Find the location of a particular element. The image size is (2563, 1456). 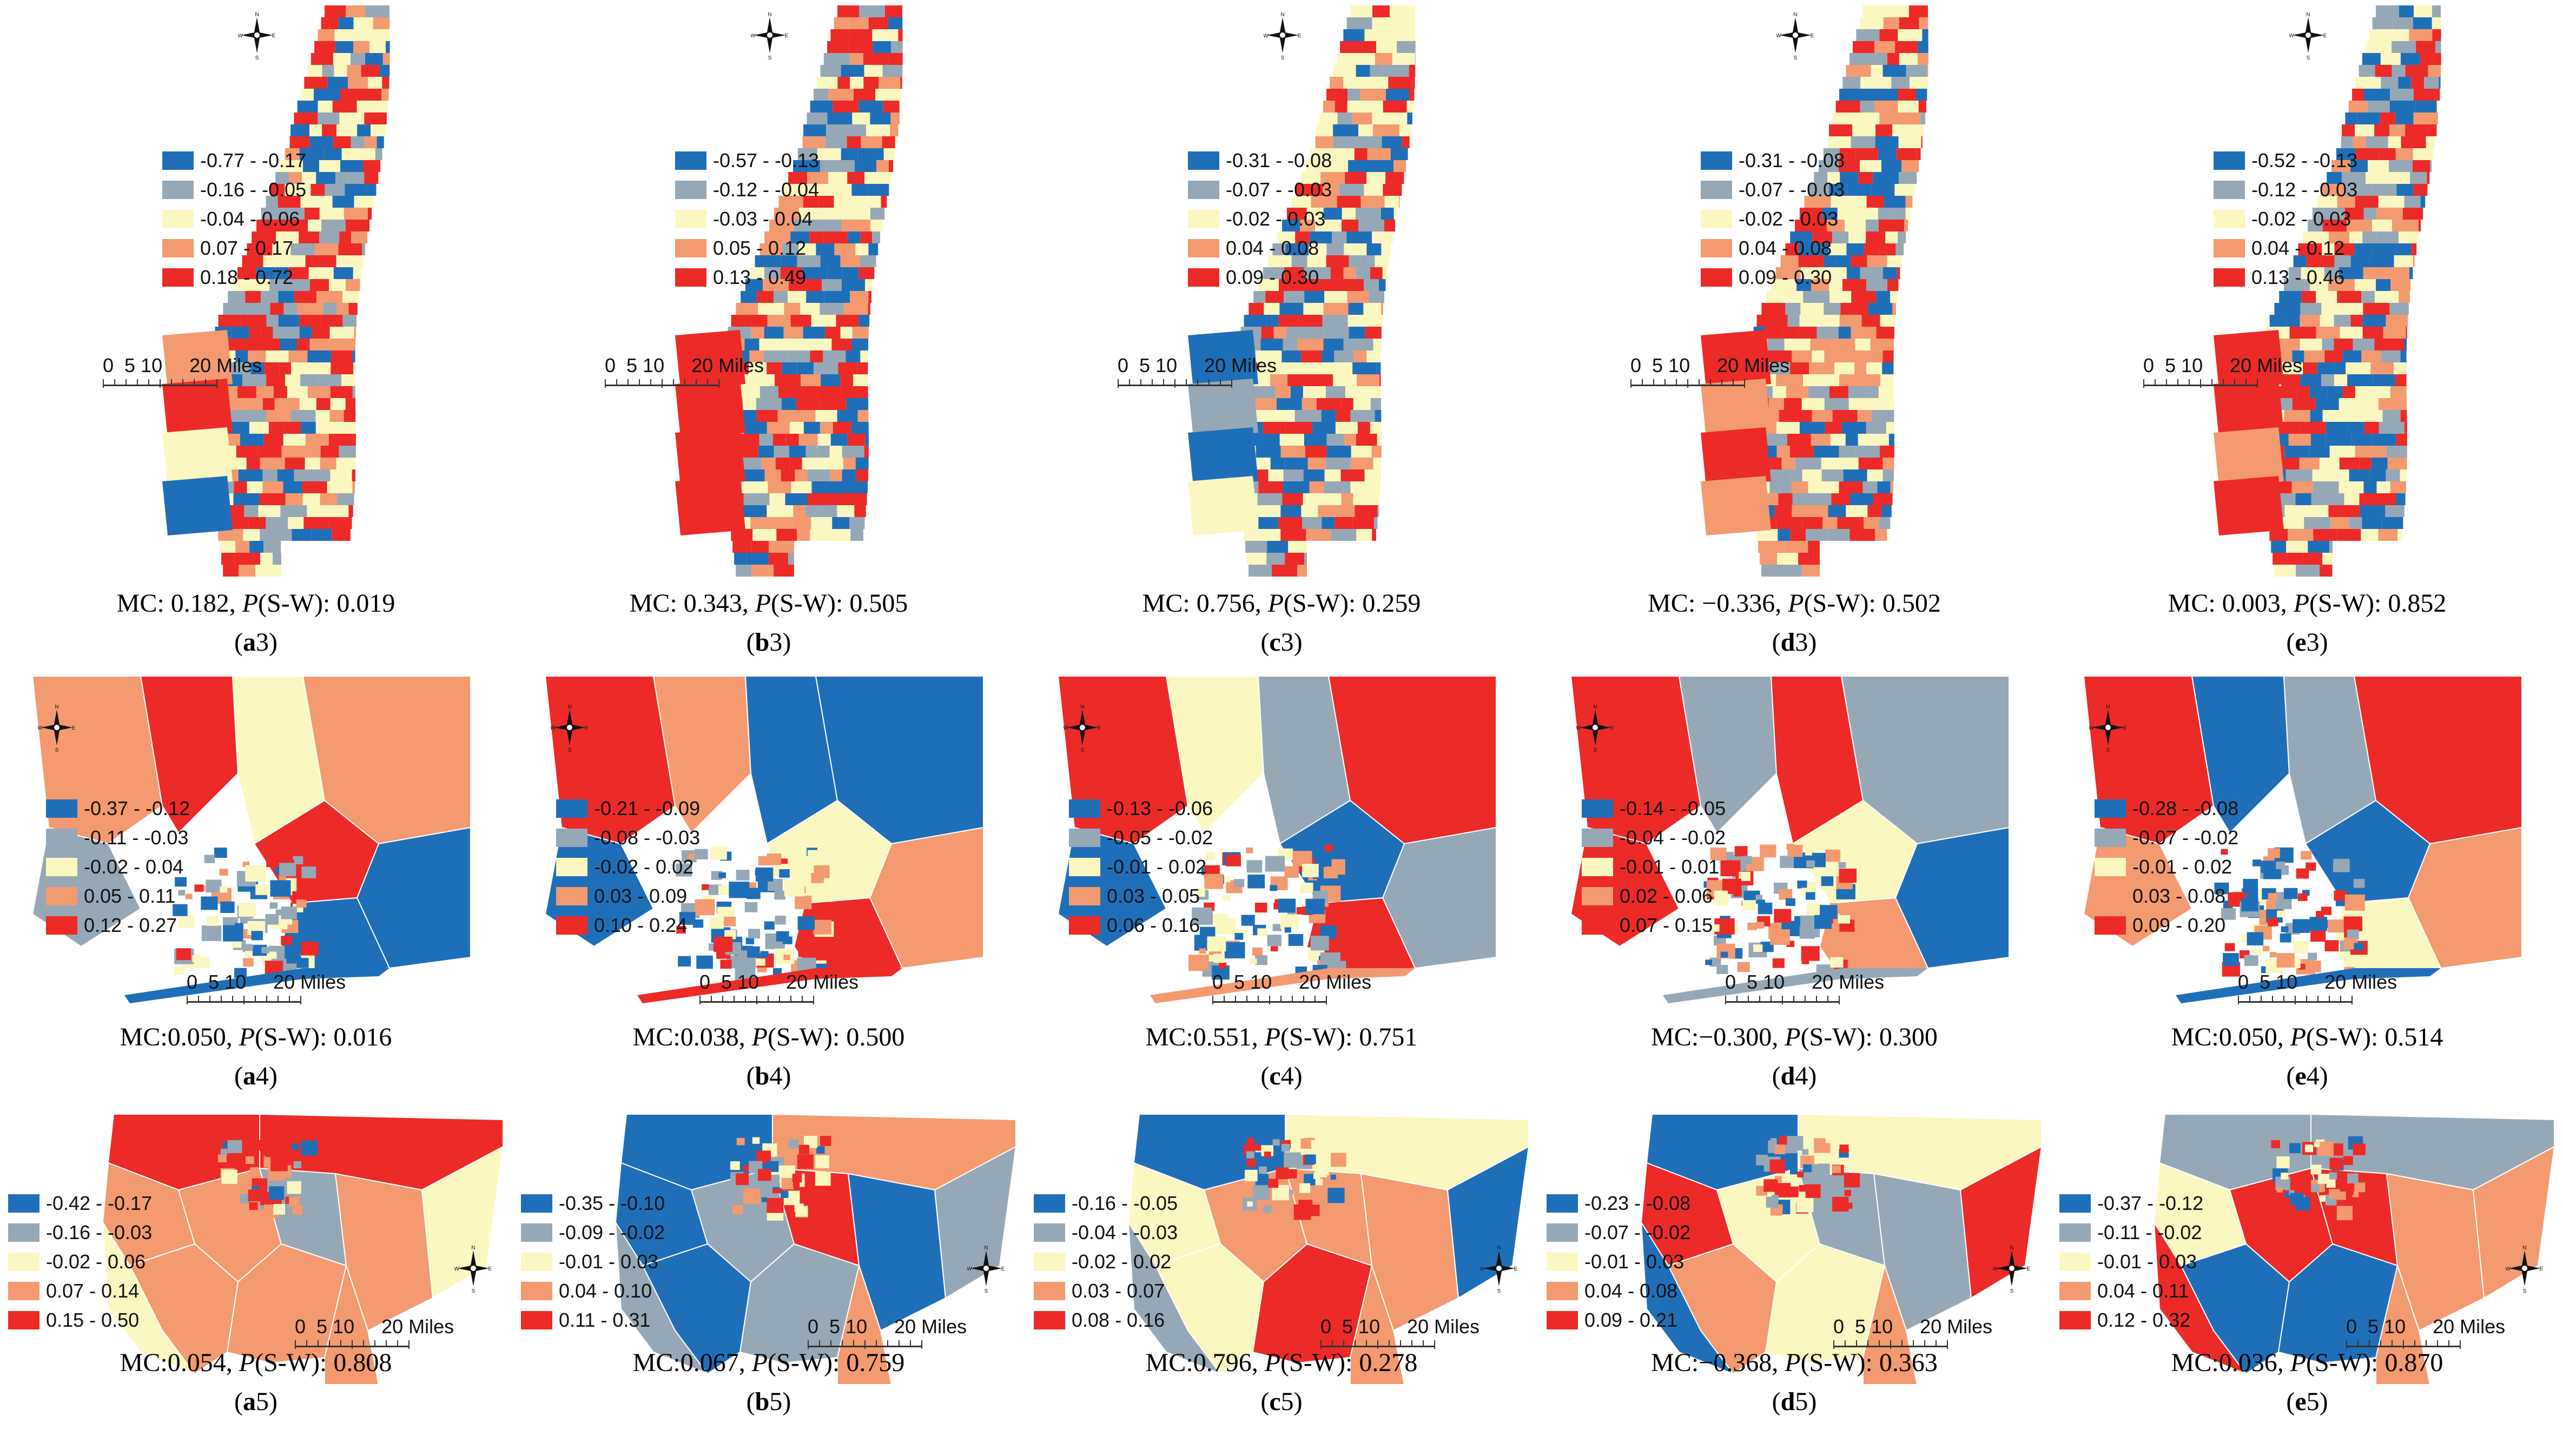

legend-label: -0.12 - -0.04 is located at coordinates (766, 189).